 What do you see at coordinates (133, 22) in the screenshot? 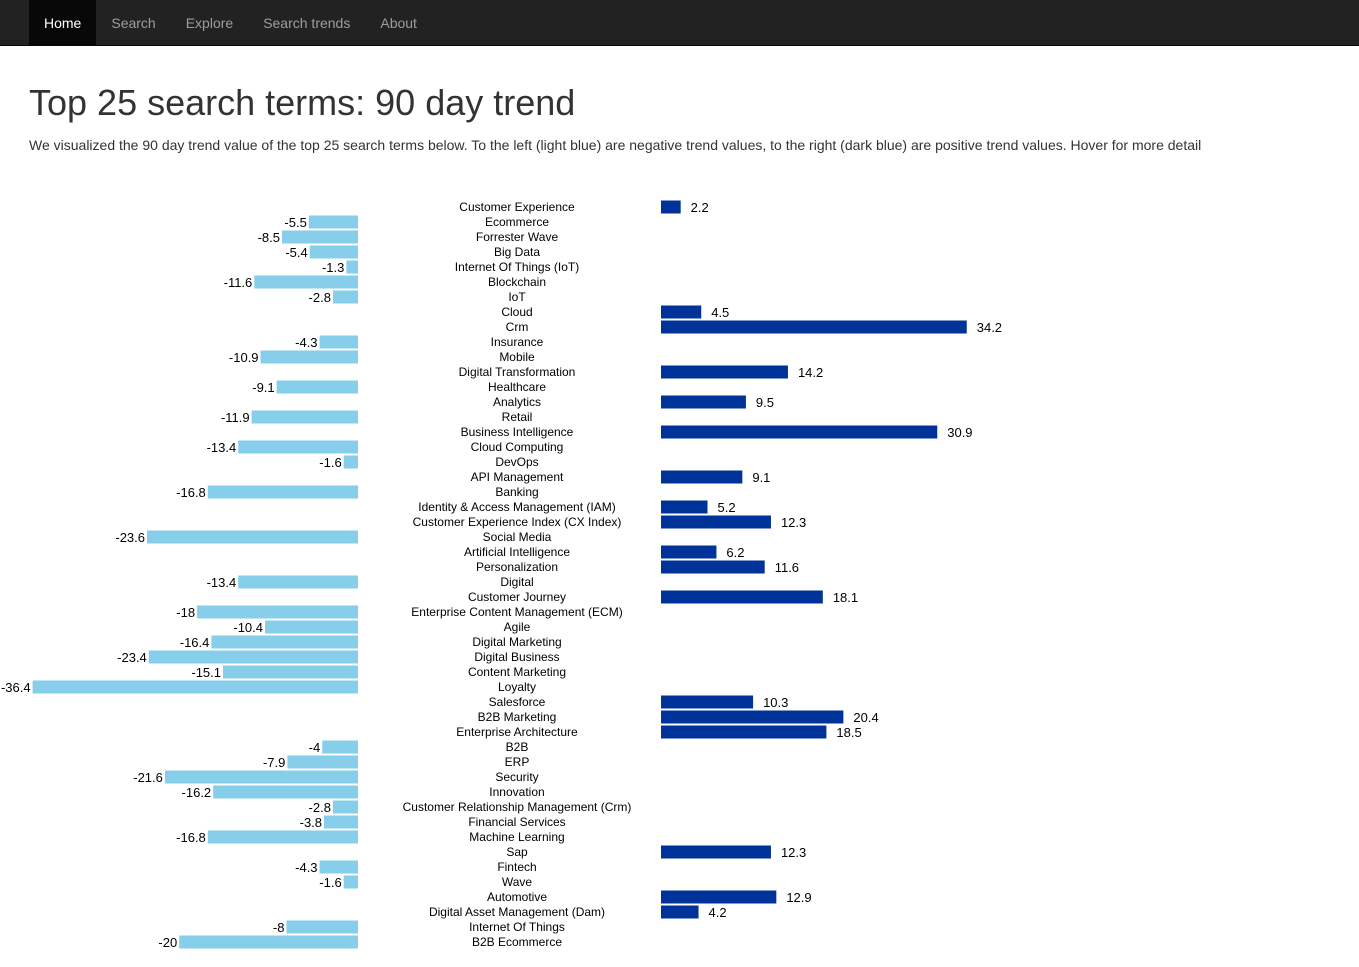
I see `nav-search: Search` at bounding box center [133, 22].